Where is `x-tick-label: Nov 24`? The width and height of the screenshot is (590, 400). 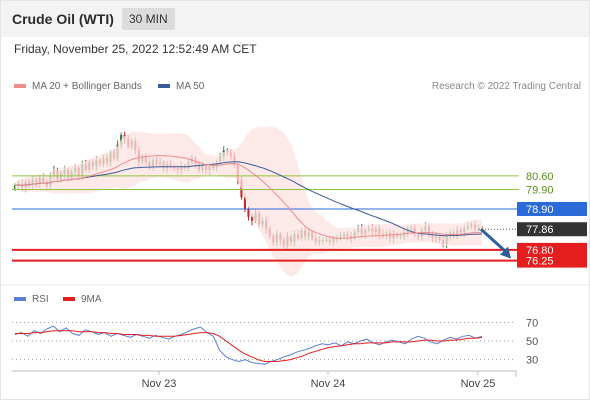 x-tick-label: Nov 24 is located at coordinates (328, 384).